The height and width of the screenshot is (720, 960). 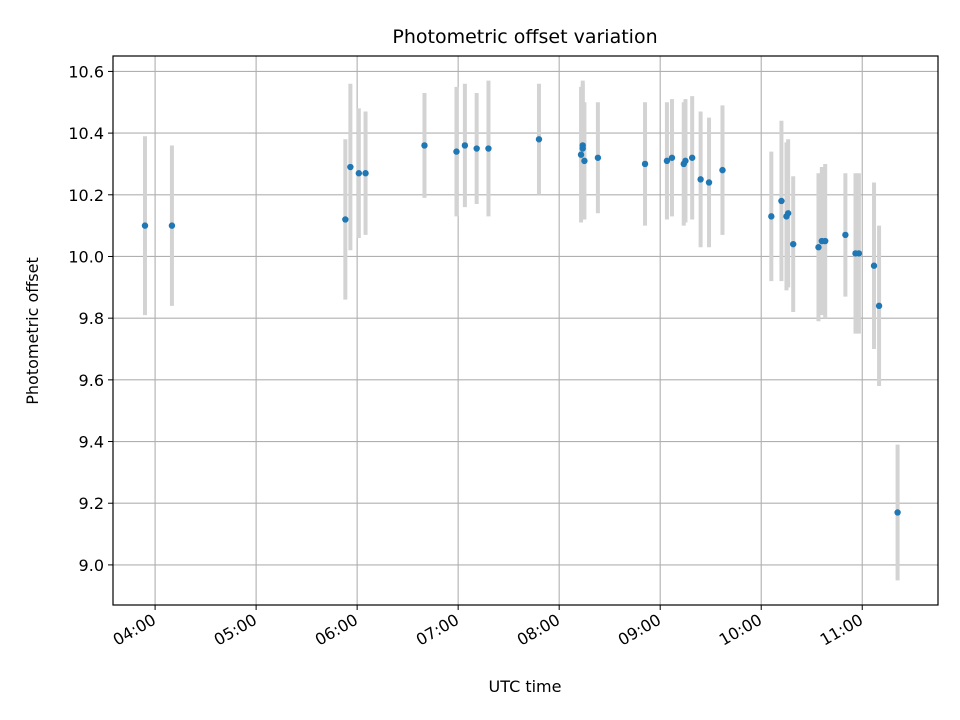 I want to click on x-tick-label: 08:00, so click(x=538, y=630).